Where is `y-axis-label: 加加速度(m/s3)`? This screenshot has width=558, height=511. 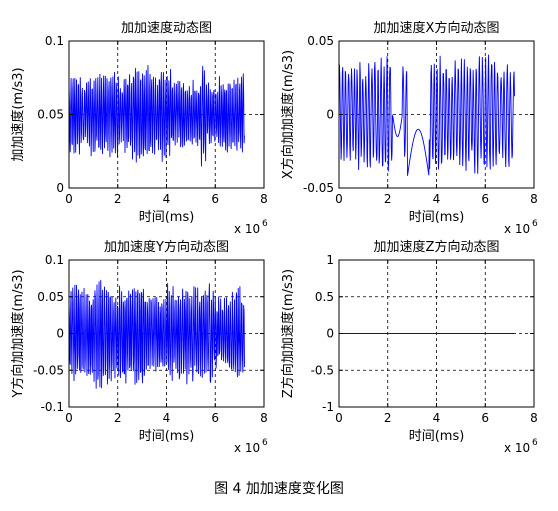
y-axis-label: 加加速度(m/s3) is located at coordinates (18, 114).